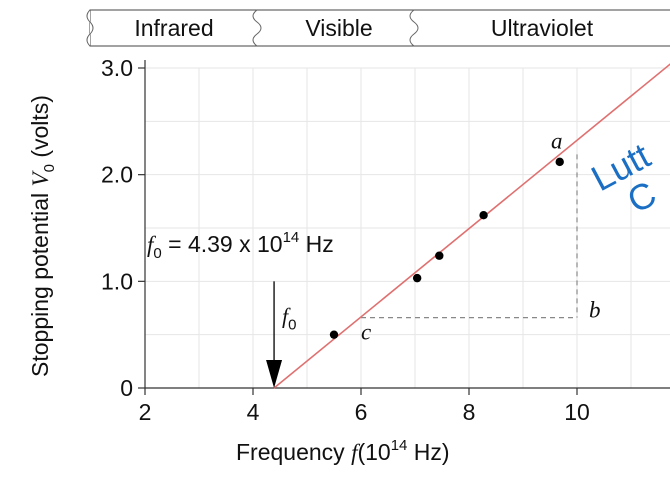 The image size is (670, 483). Describe the element at coordinates (428, 452) in the screenshot. I see `x-axis-title-unit-suffix: Hz)` at that location.